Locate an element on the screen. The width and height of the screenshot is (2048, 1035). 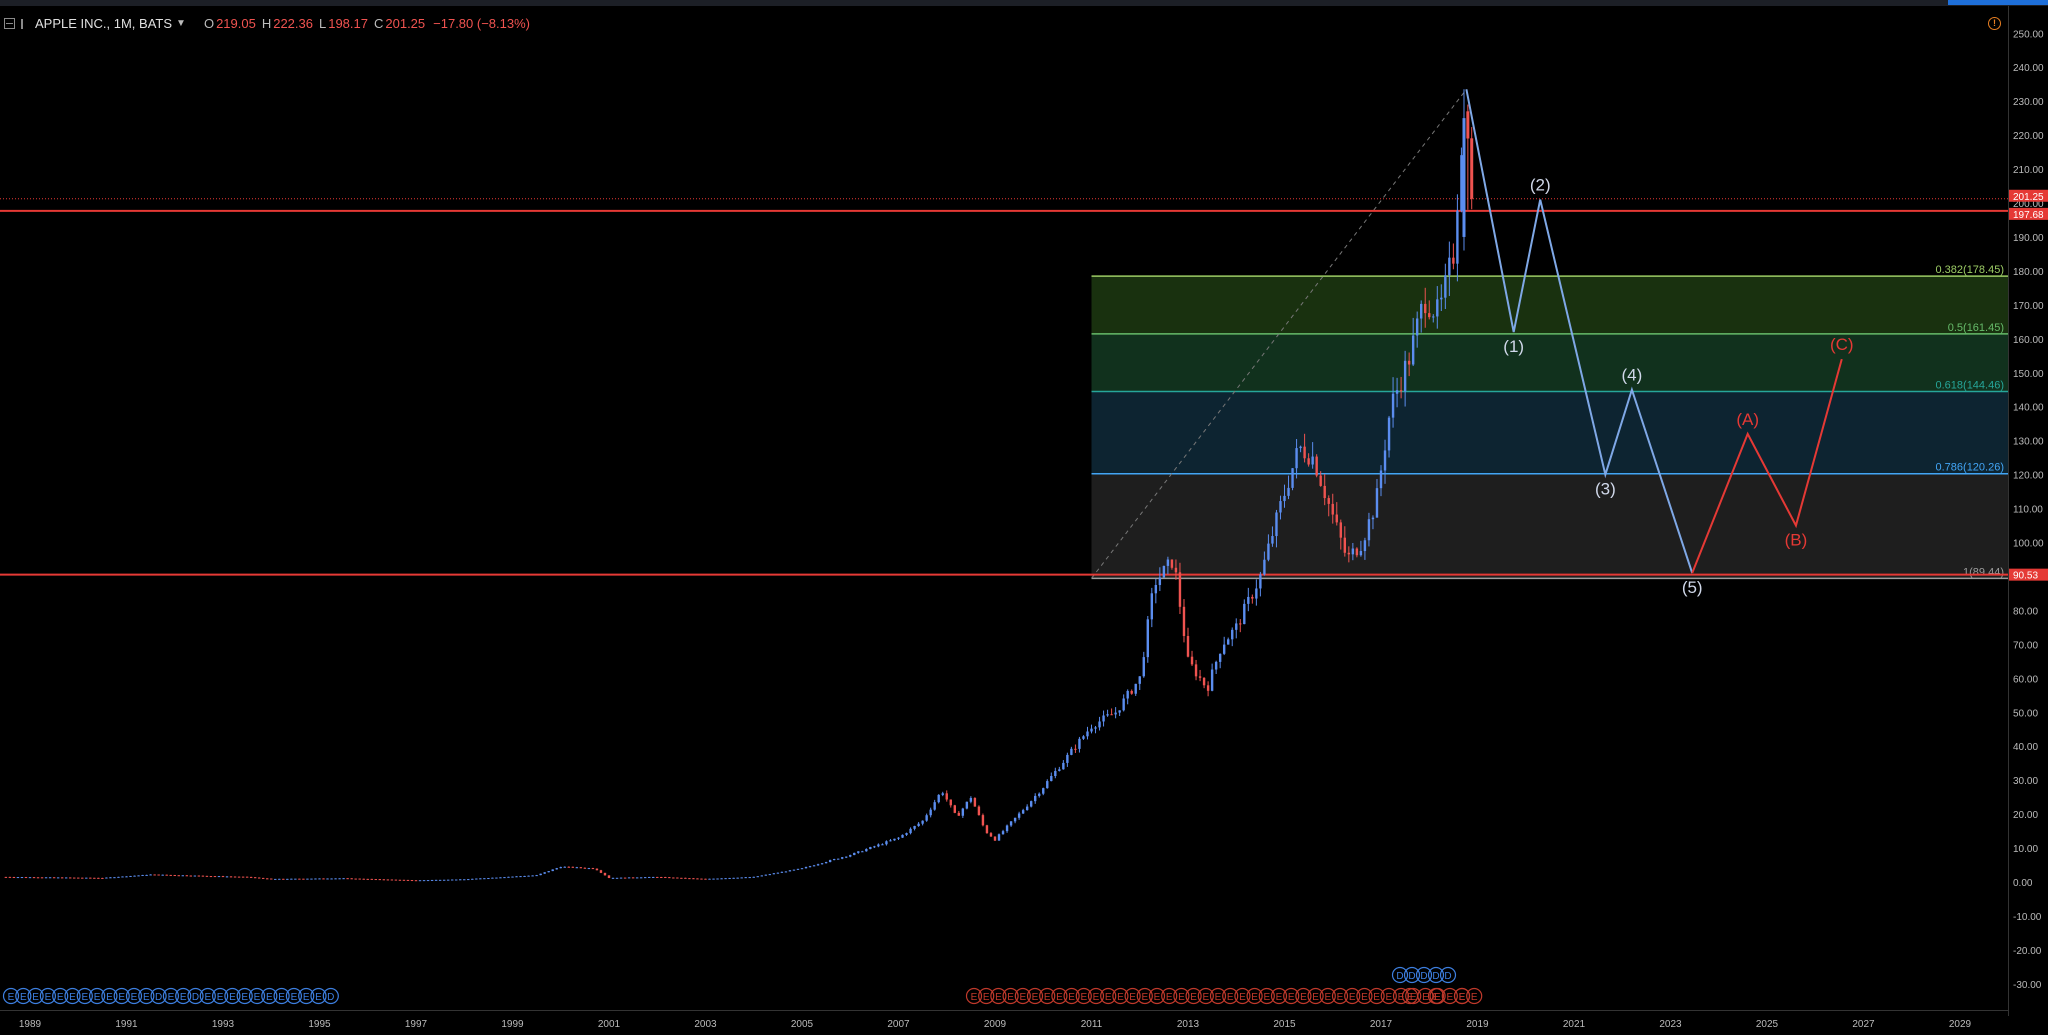
chevron-down-icon: ▼ is located at coordinates (181, 23).